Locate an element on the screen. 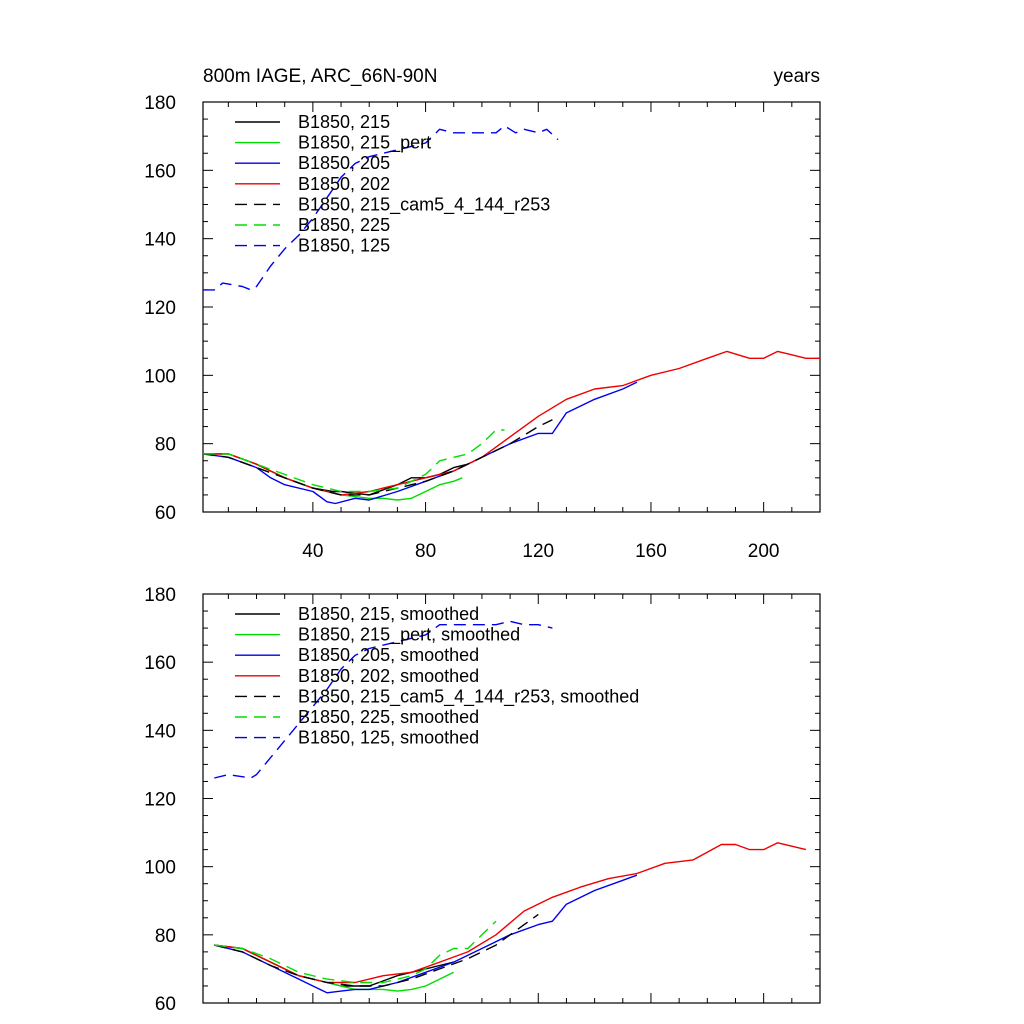 This screenshot has height=1024, width=1024. legend-label: B1850, 215_pert is located at coordinates (364, 143).